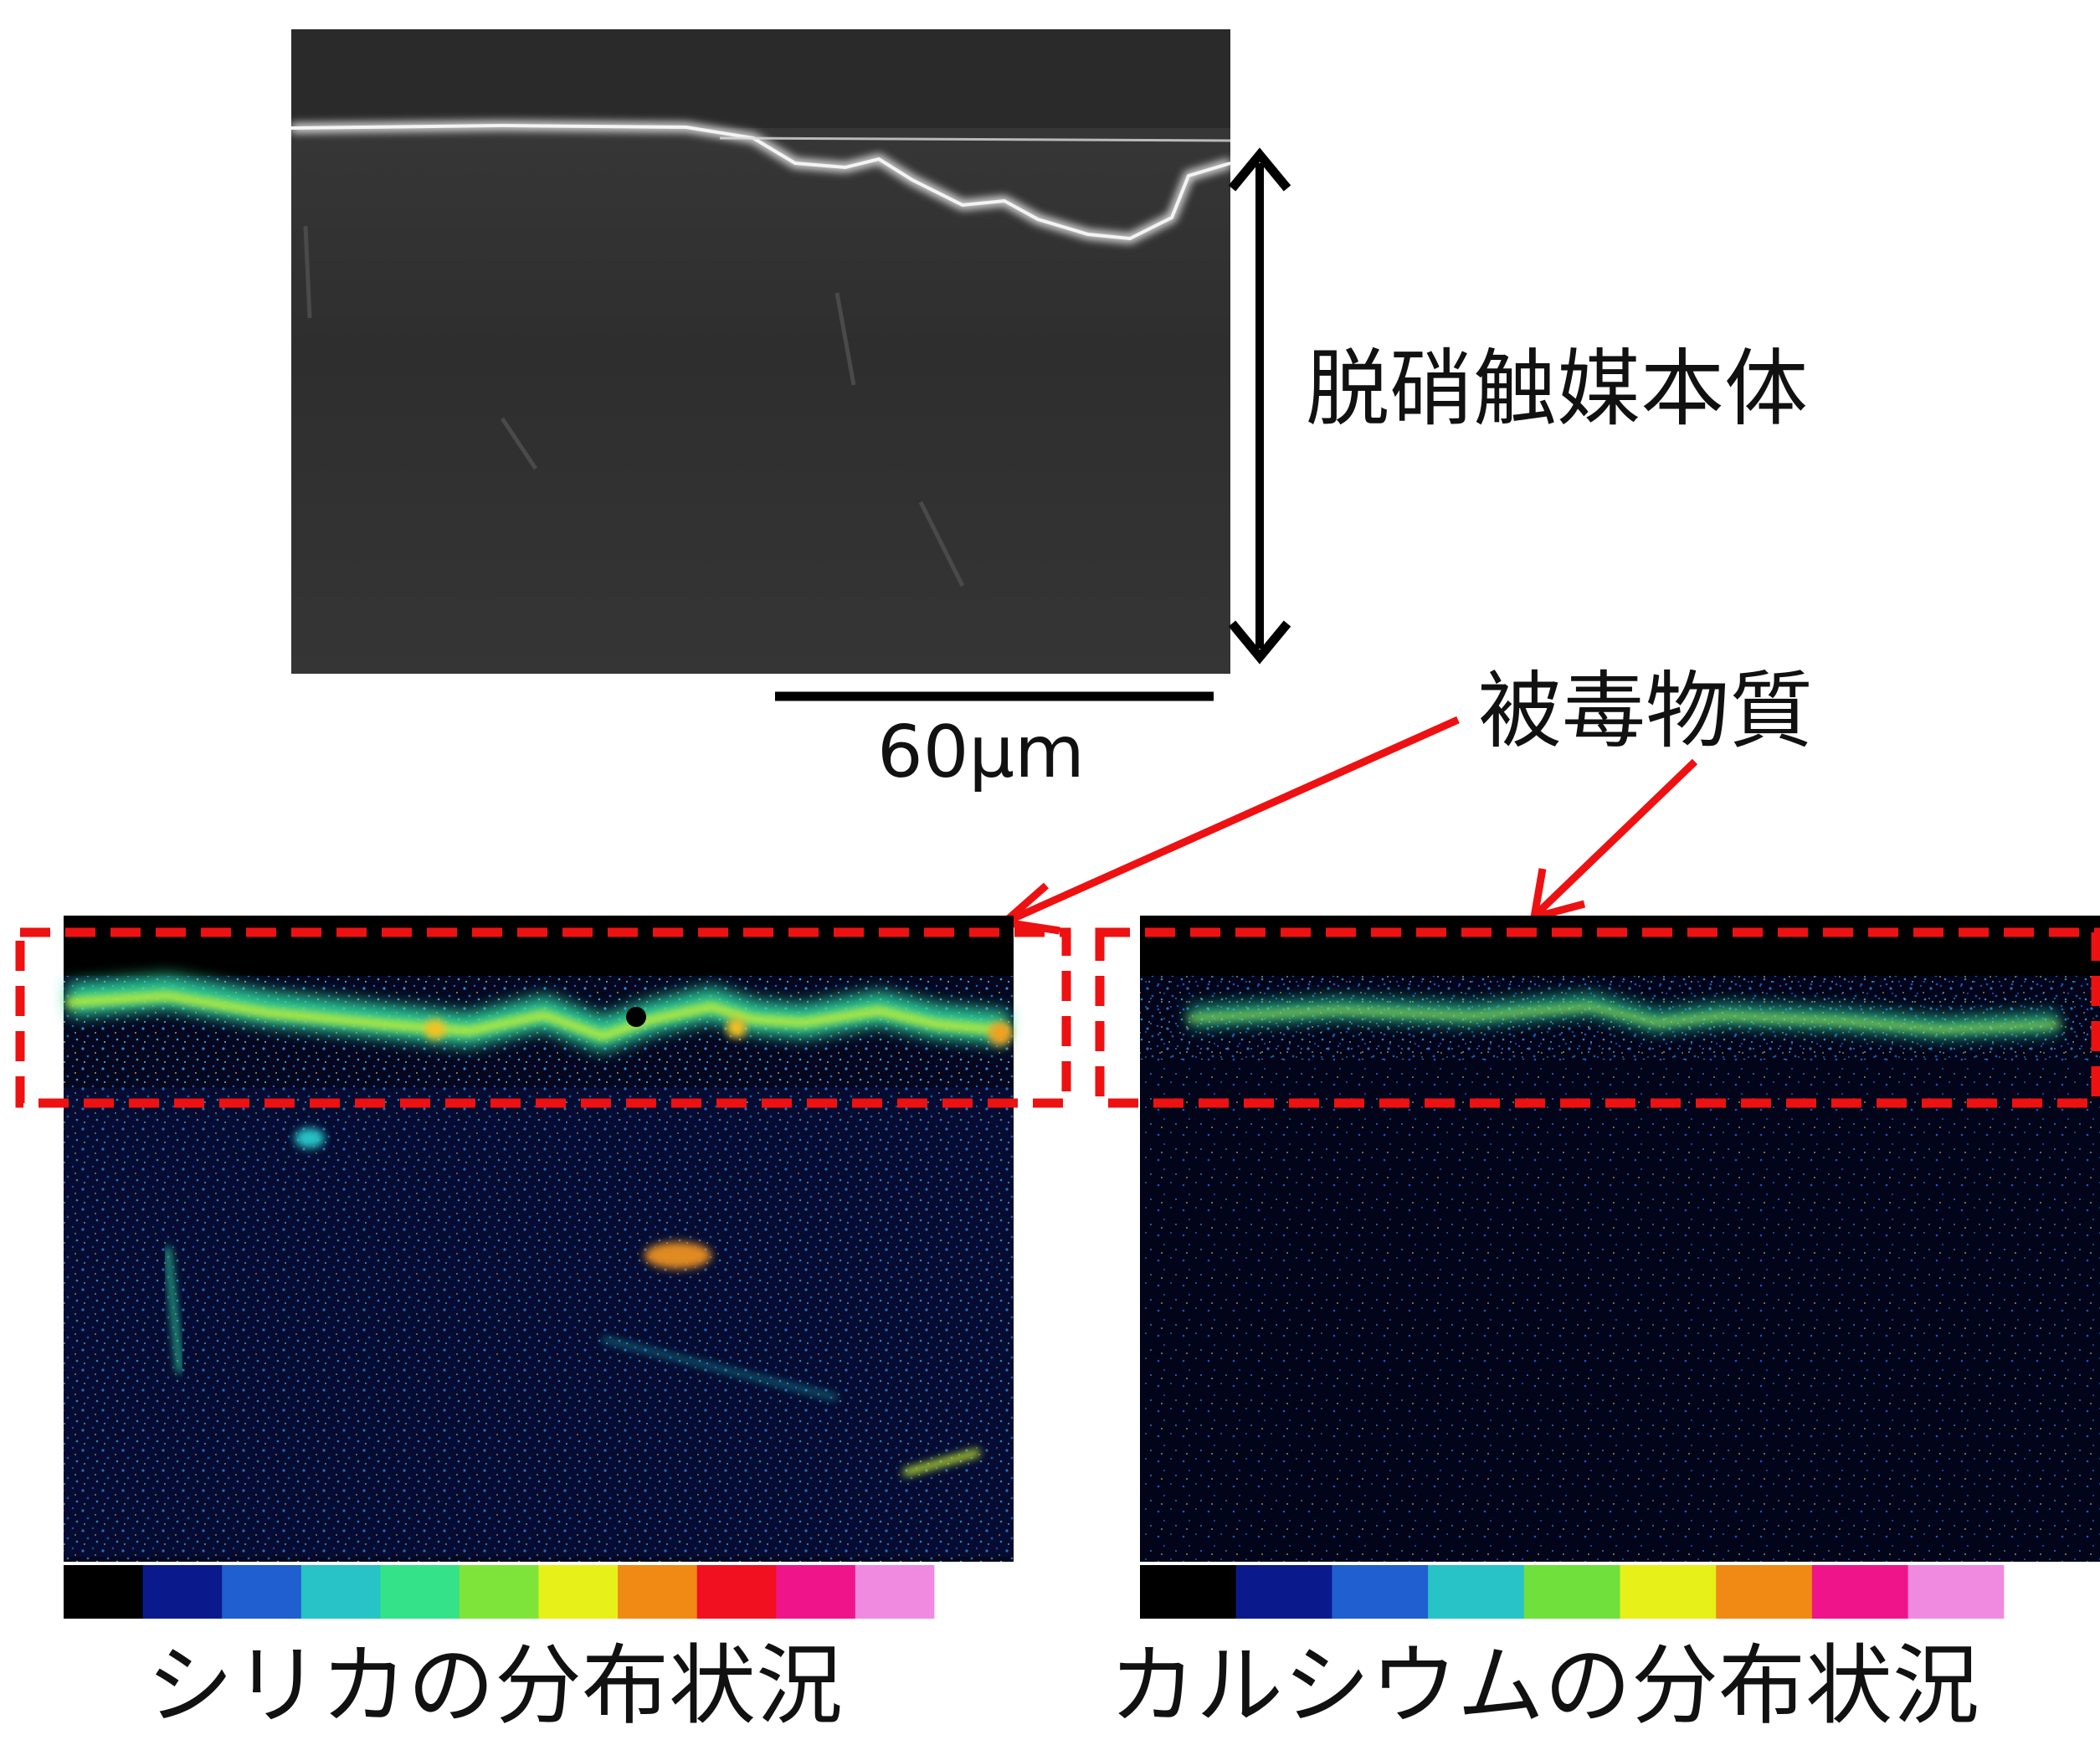 This screenshot has width=2100, height=1740. I want to click on scale-bar-label: 60μm, so click(981, 752).